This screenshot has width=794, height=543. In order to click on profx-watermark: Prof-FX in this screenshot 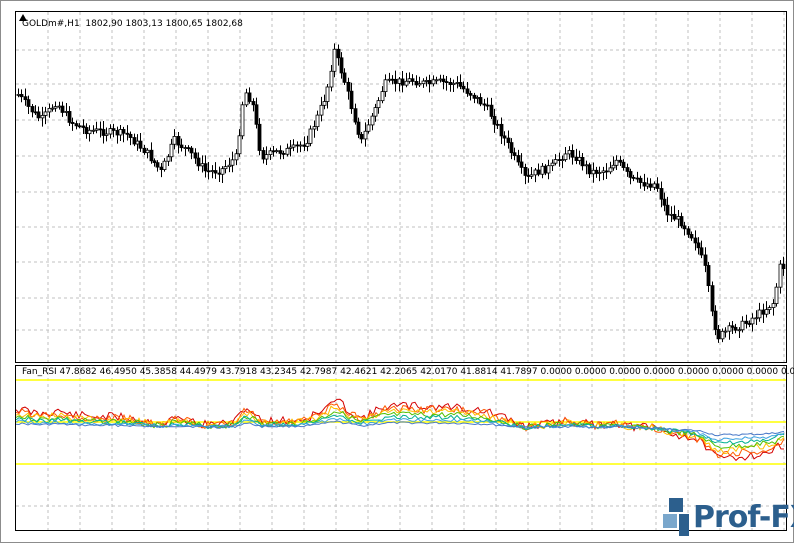, I will do `click(726, 518)`.